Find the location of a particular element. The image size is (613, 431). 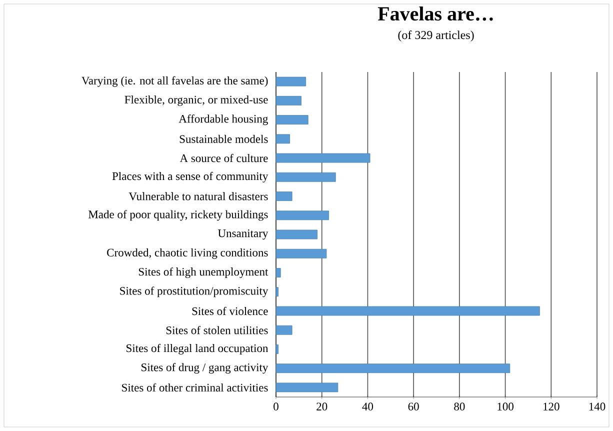

y-tick-label: Sites of illegal land occupation is located at coordinates (197, 349).